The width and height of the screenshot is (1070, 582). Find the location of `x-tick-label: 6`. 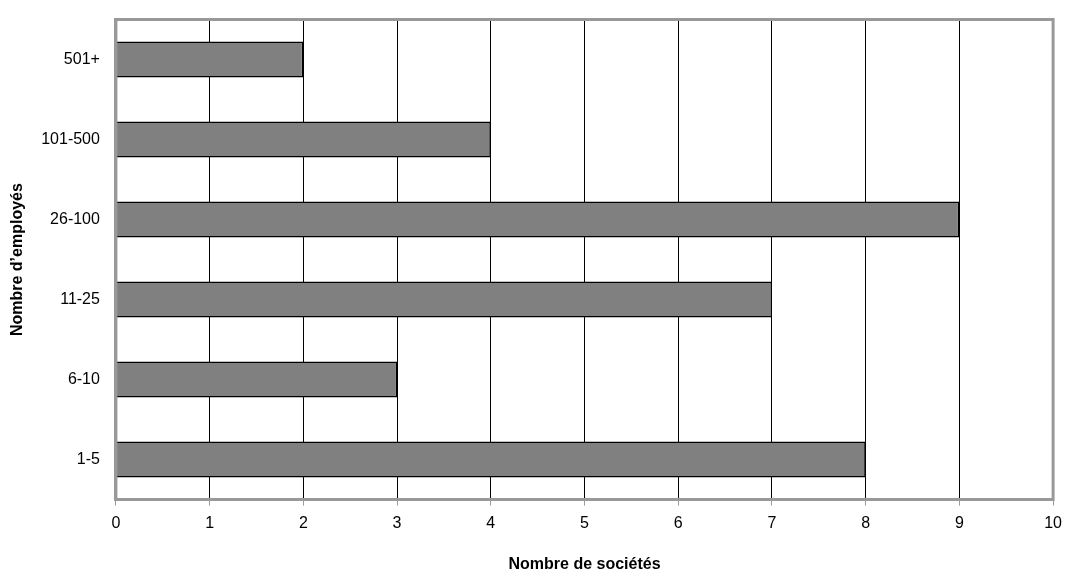

x-tick-label: 6 is located at coordinates (678, 522).